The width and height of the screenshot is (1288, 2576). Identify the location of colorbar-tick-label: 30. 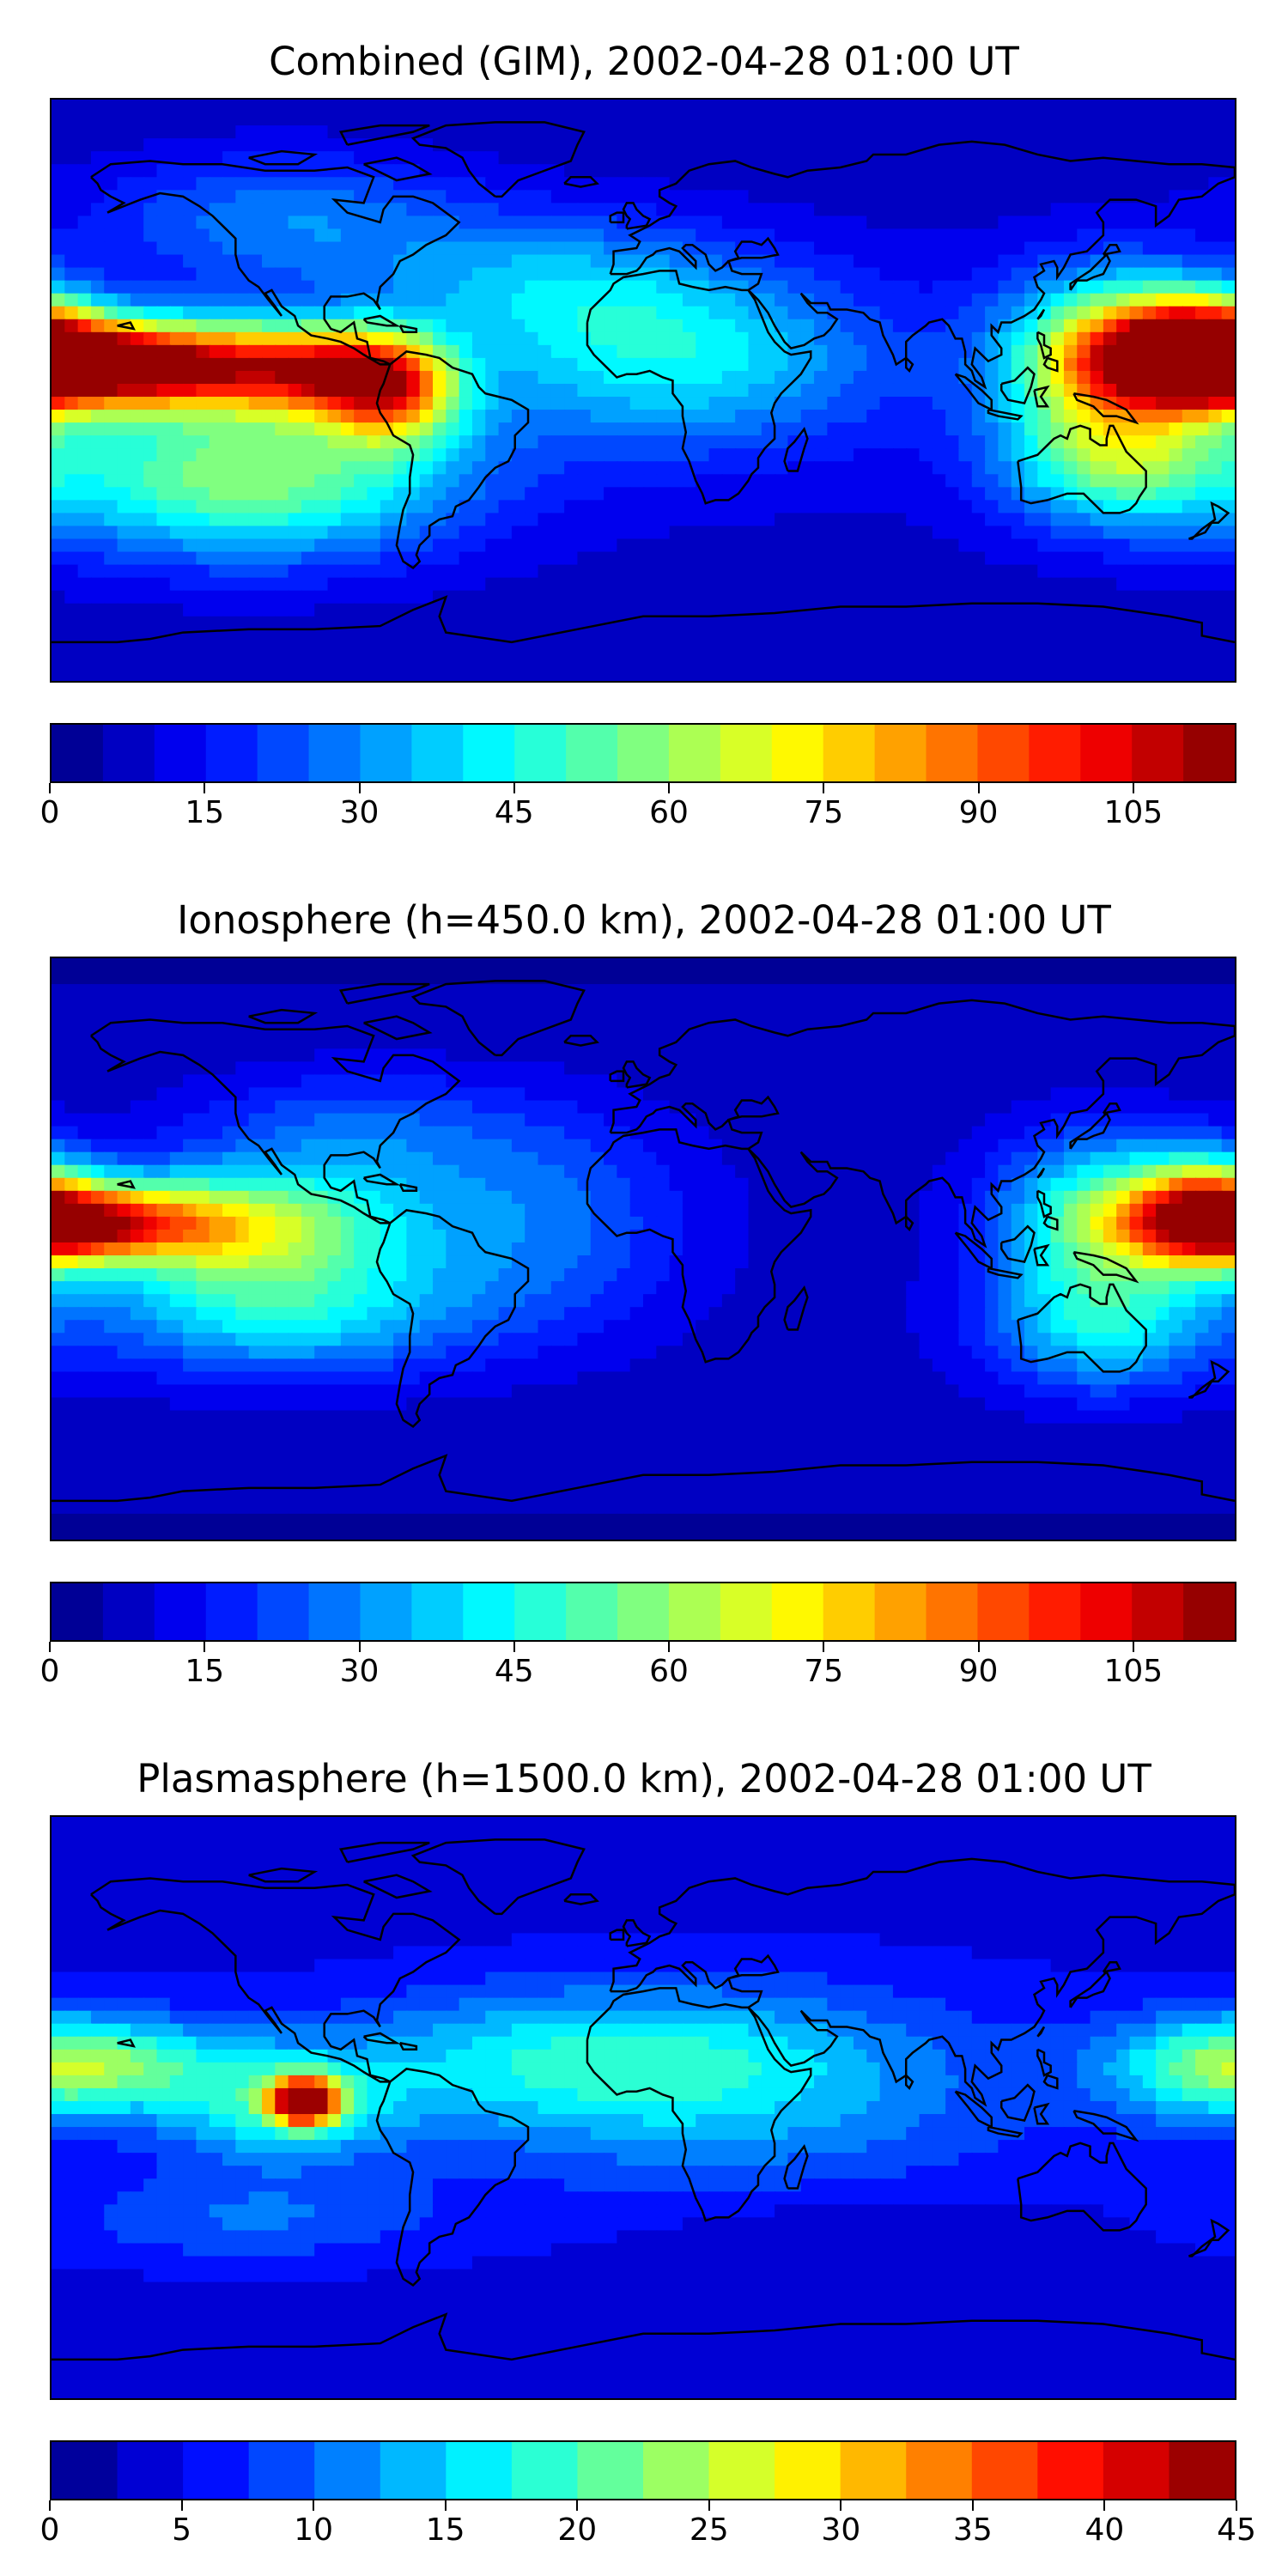
(841, 2530).